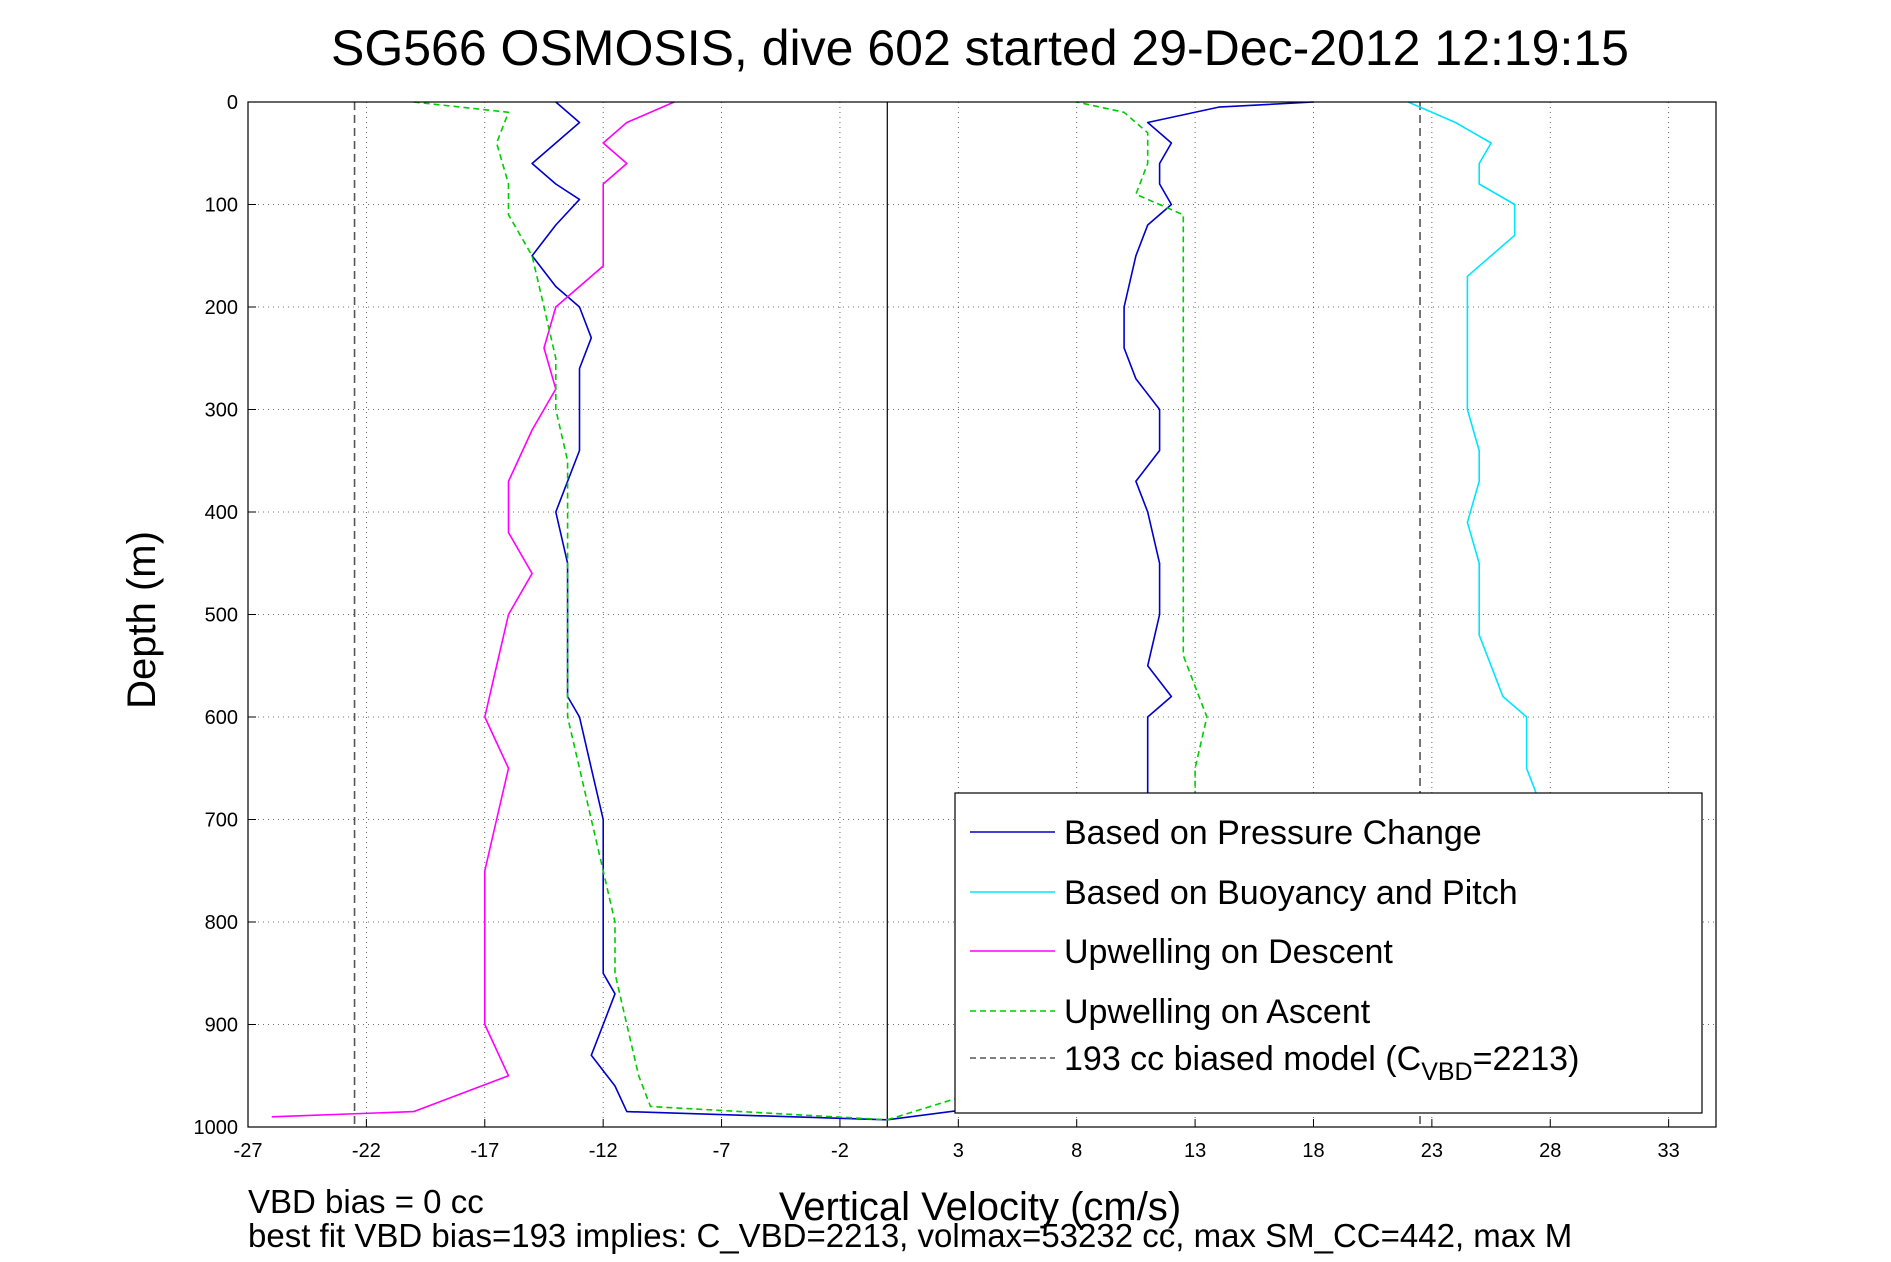 This screenshot has height=1262, width=1891. What do you see at coordinates (1291, 893) in the screenshot?
I see `legend-label: Based on Buoyancy and Pitch` at bounding box center [1291, 893].